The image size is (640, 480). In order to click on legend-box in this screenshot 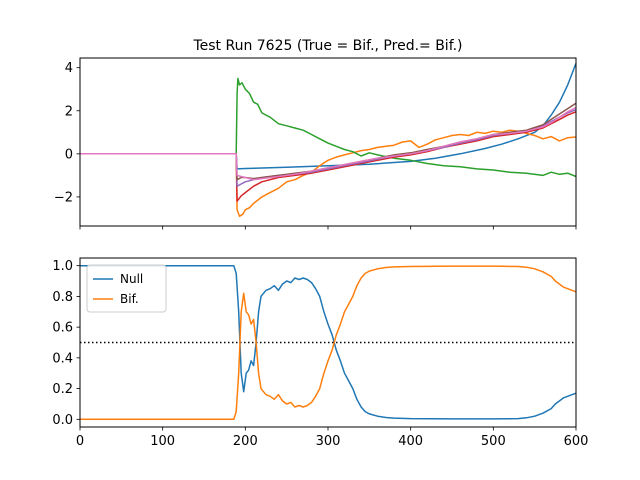, I will do `click(126, 288)`.